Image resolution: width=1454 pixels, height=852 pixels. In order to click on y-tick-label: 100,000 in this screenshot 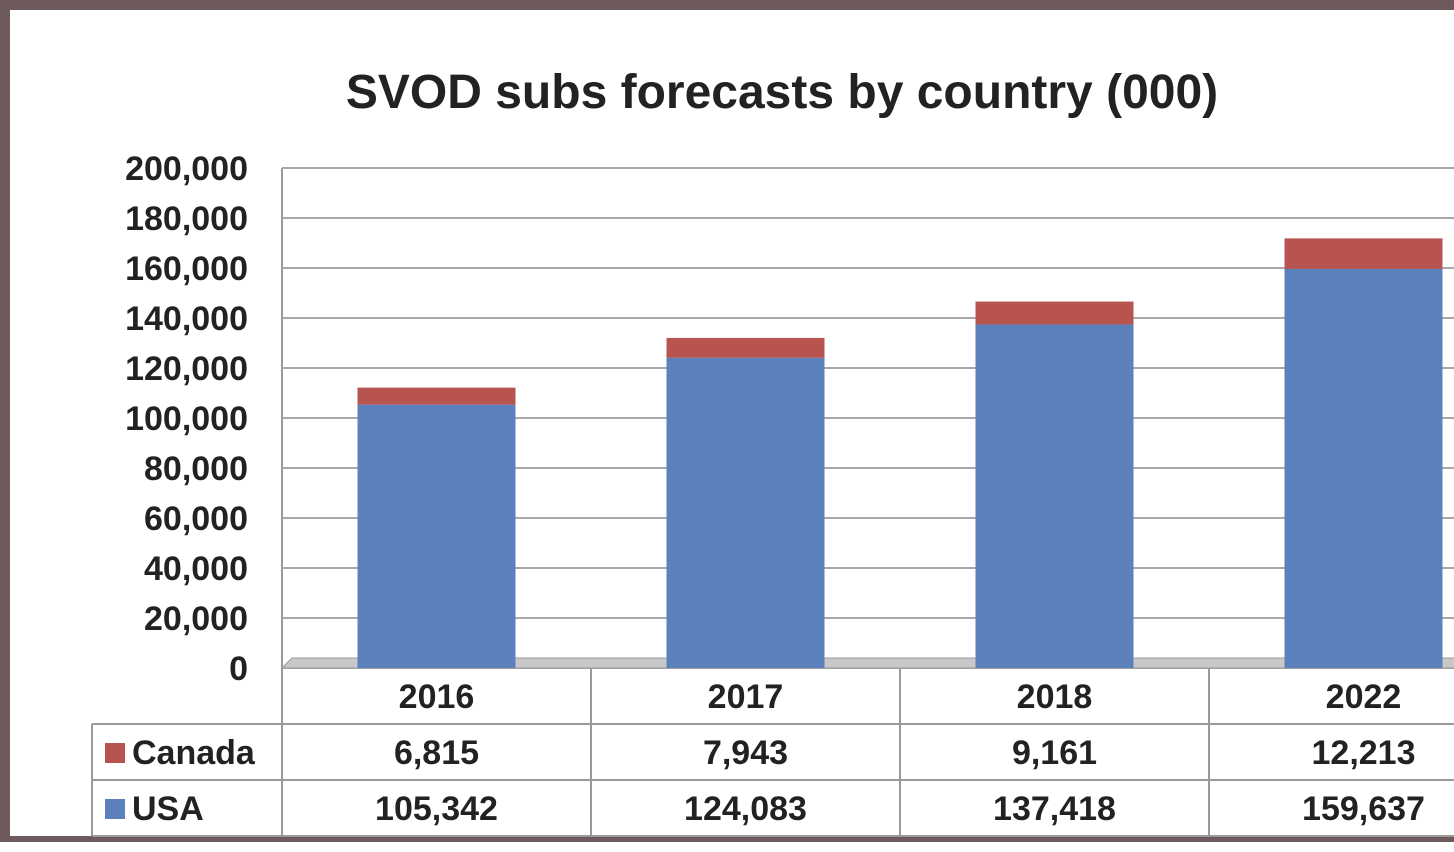, I will do `click(186, 419)`.